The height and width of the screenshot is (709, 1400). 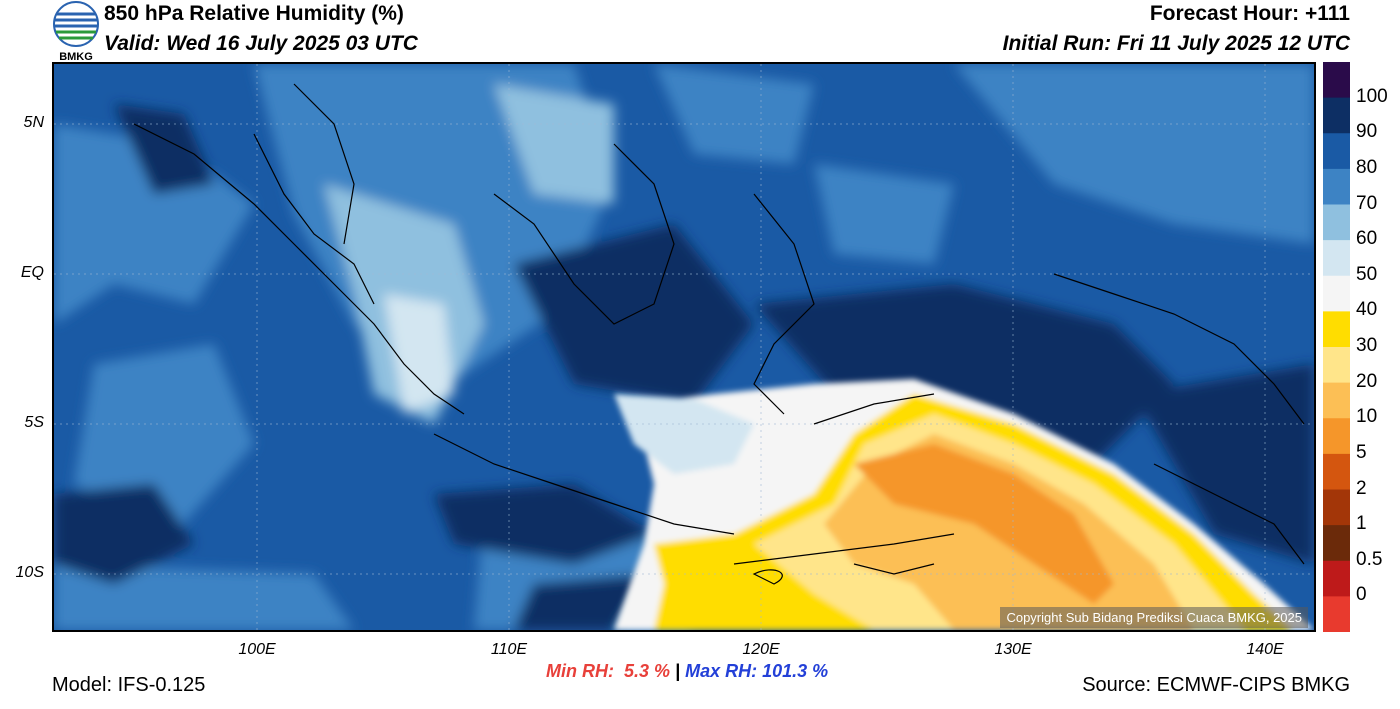 I want to click on min-rh: Min RH: 5.3 %, so click(x=608, y=671).